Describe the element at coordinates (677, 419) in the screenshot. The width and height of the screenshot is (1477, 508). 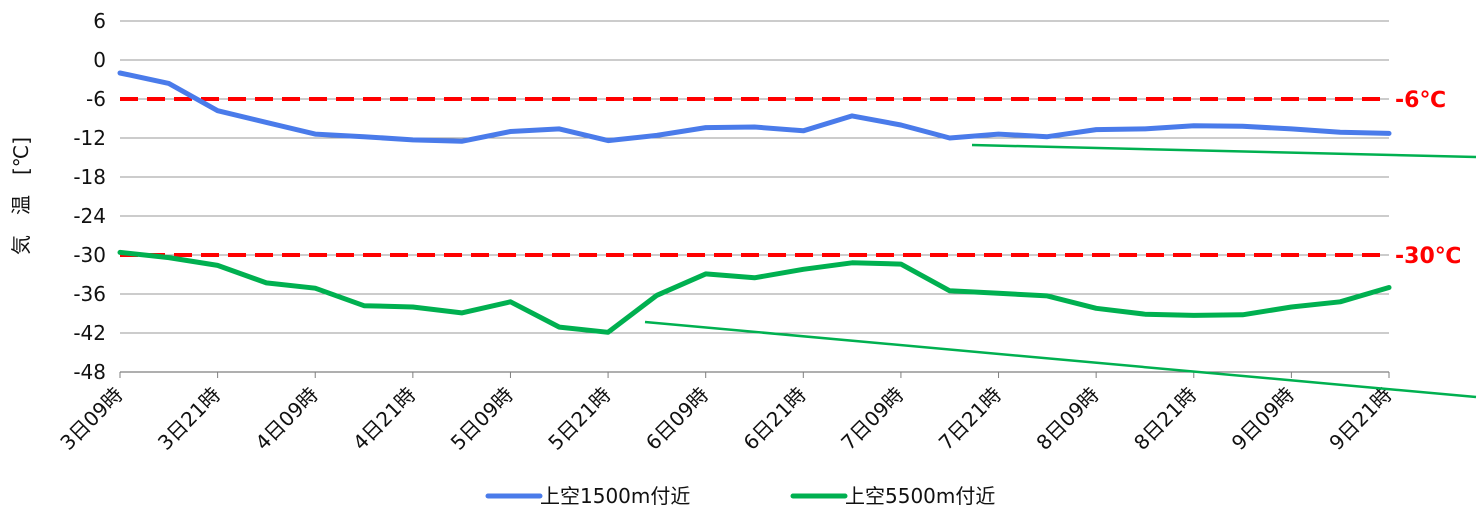
I see `x-tick-label: 6日09時` at that location.